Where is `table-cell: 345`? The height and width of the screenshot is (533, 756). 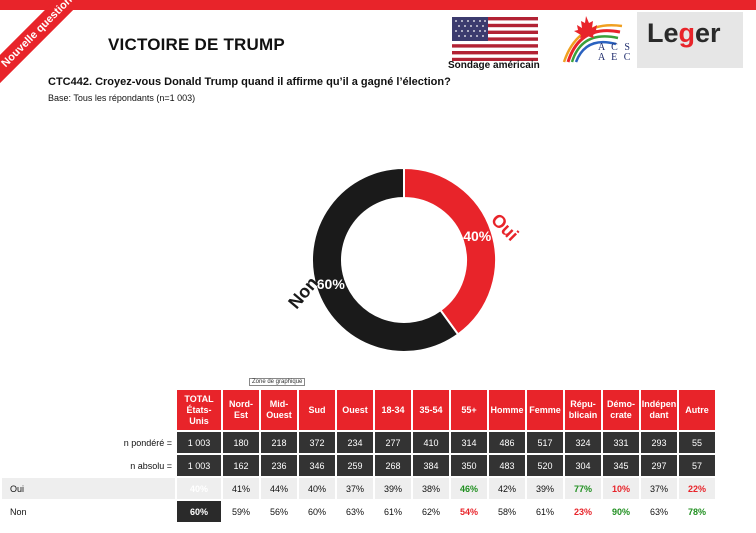 table-cell: 345 is located at coordinates (621, 465).